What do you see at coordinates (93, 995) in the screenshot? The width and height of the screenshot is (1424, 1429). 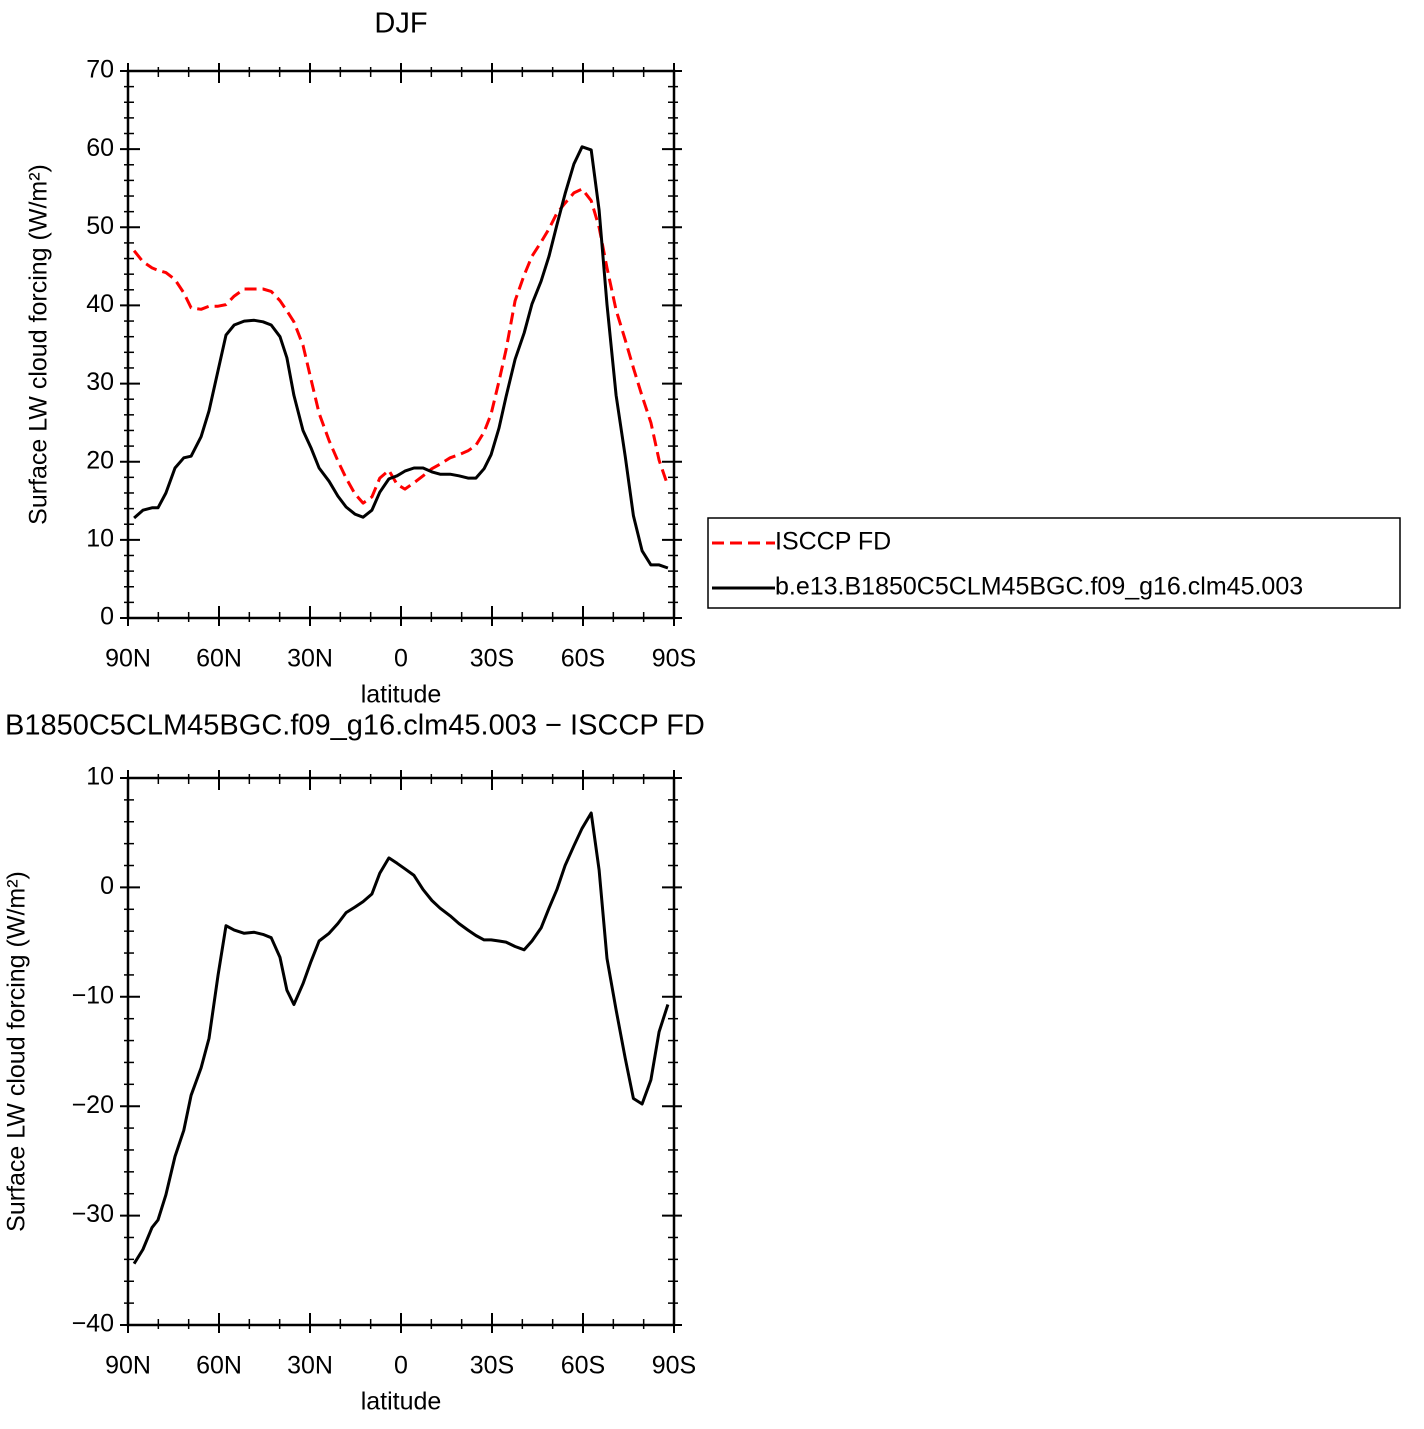 I see `y-tick-label: −10` at bounding box center [93, 995].